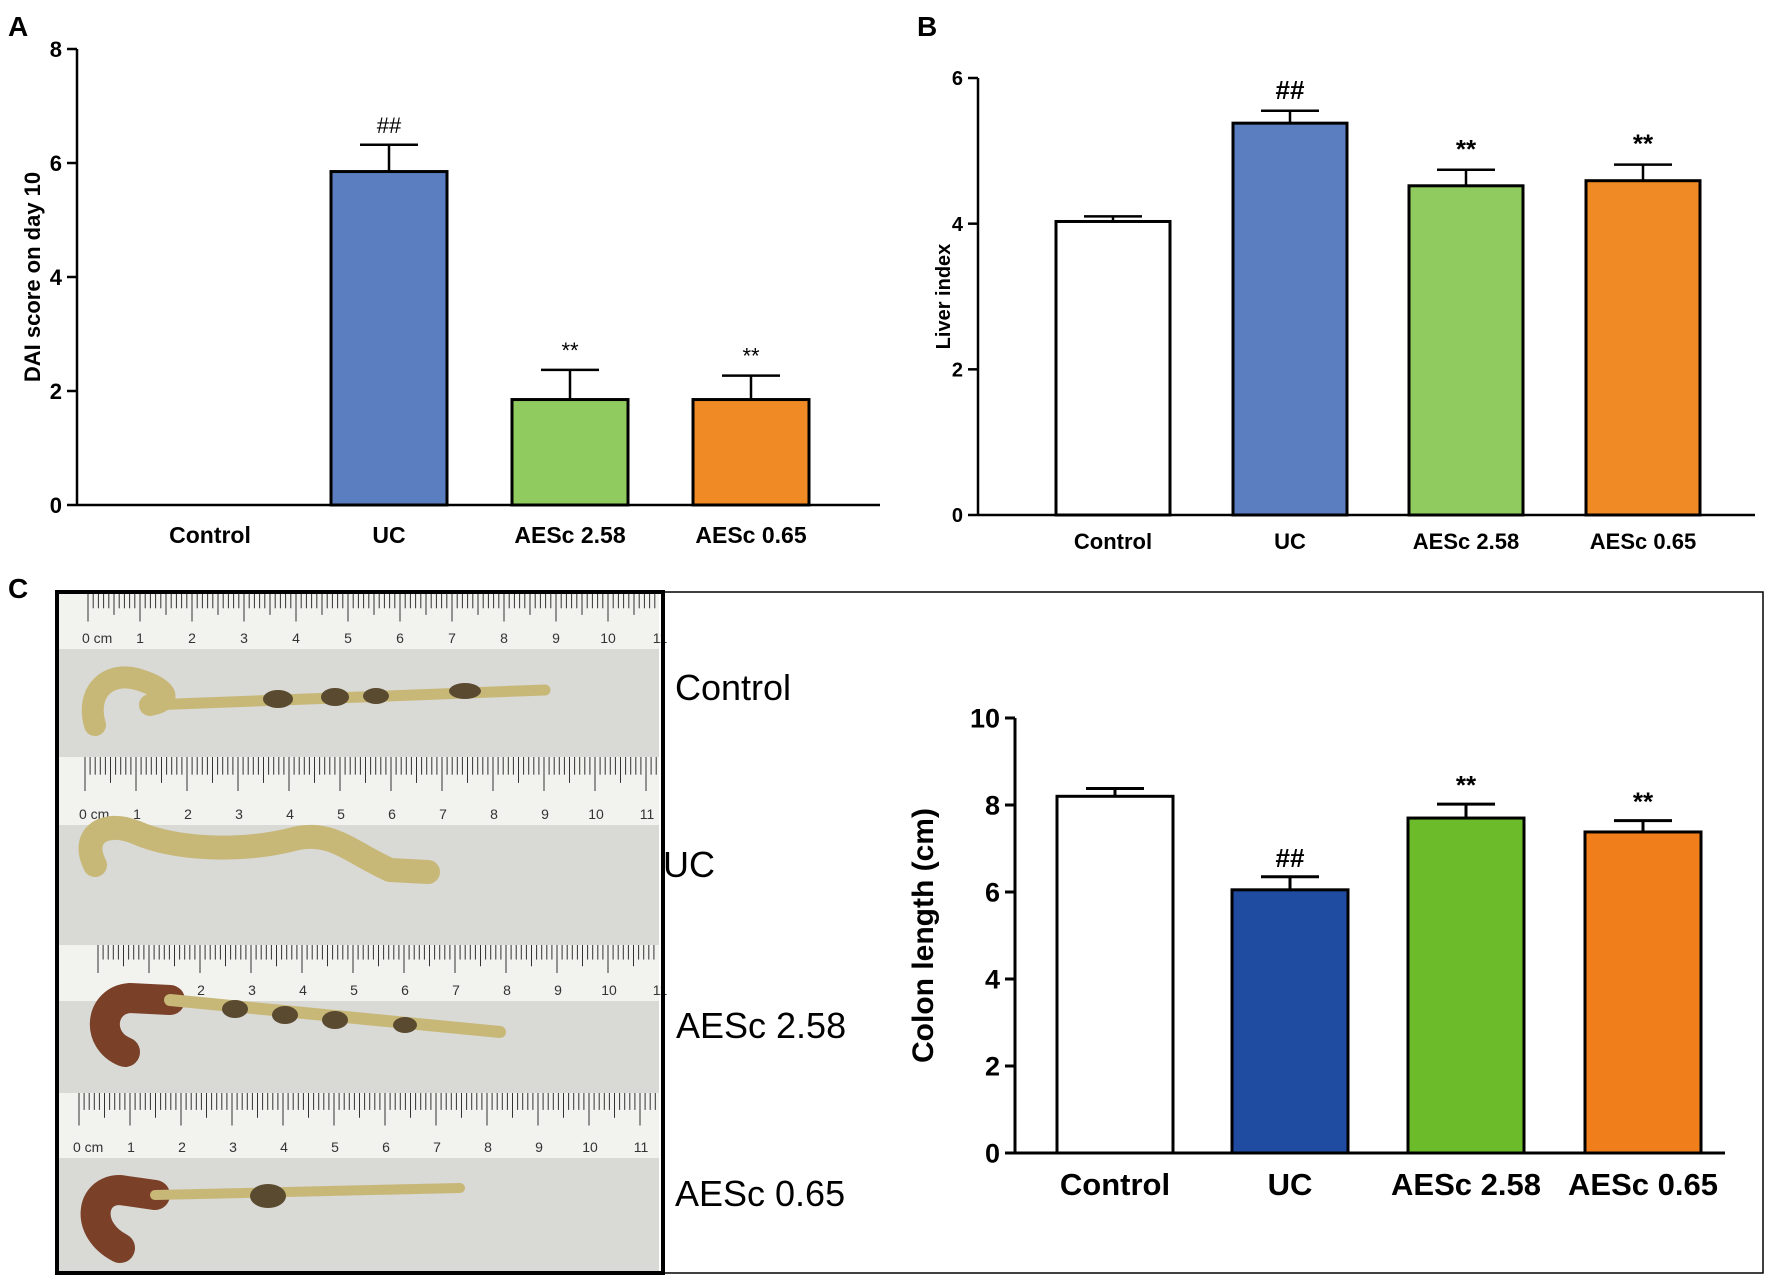 Image resolution: width=1772 pixels, height=1280 pixels. I want to click on panel-label-b: B, so click(927, 26).